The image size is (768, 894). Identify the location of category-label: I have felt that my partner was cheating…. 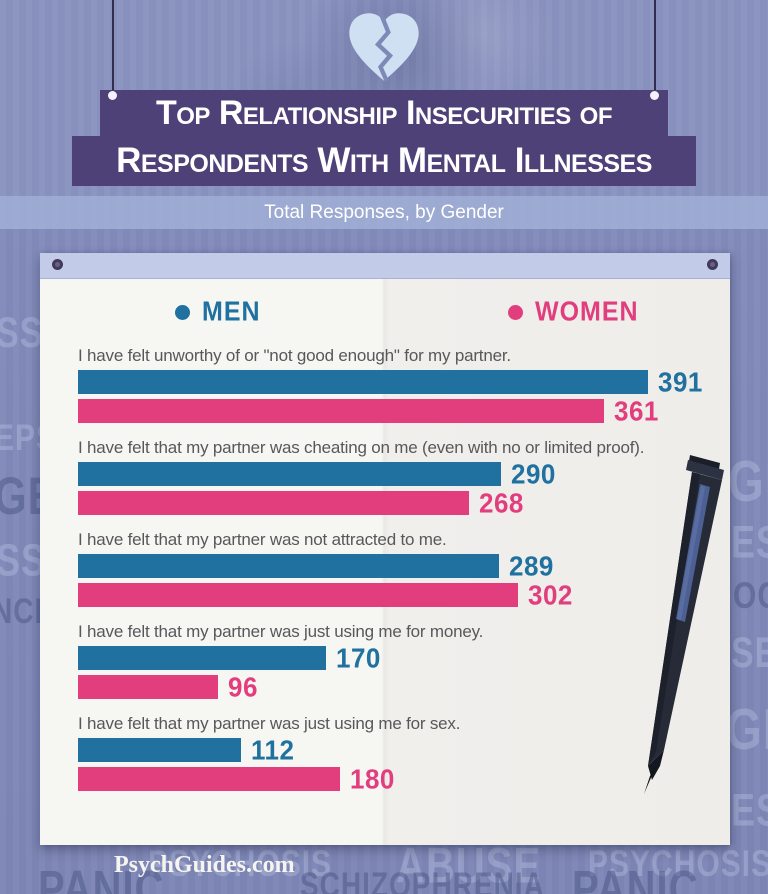
(361, 447).